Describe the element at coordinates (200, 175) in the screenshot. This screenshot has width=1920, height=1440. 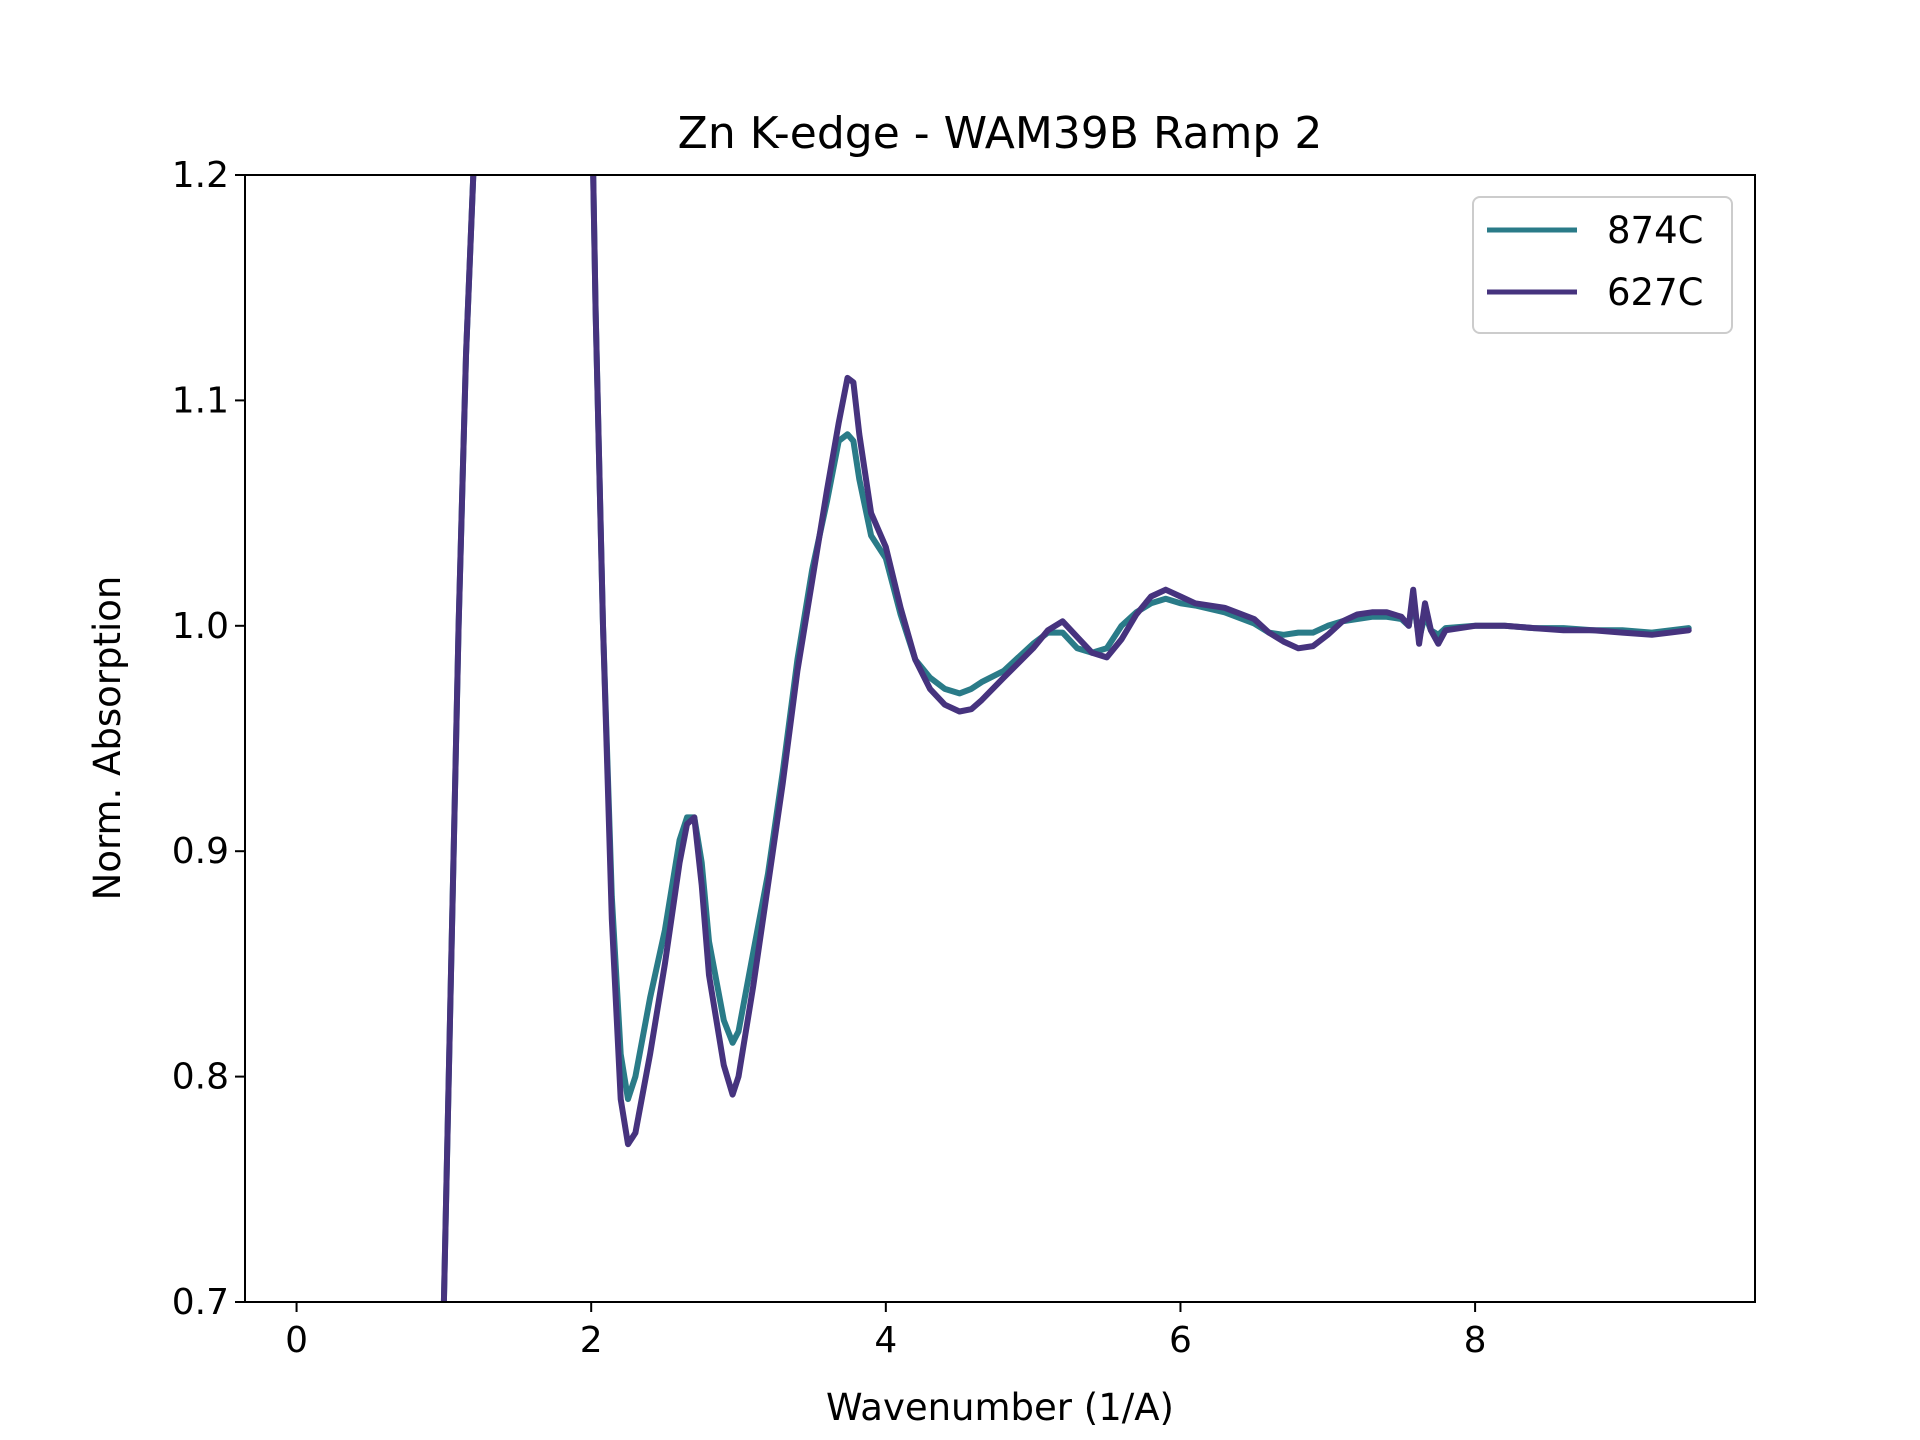
I see `y-tick-label-5: 1.2` at that location.